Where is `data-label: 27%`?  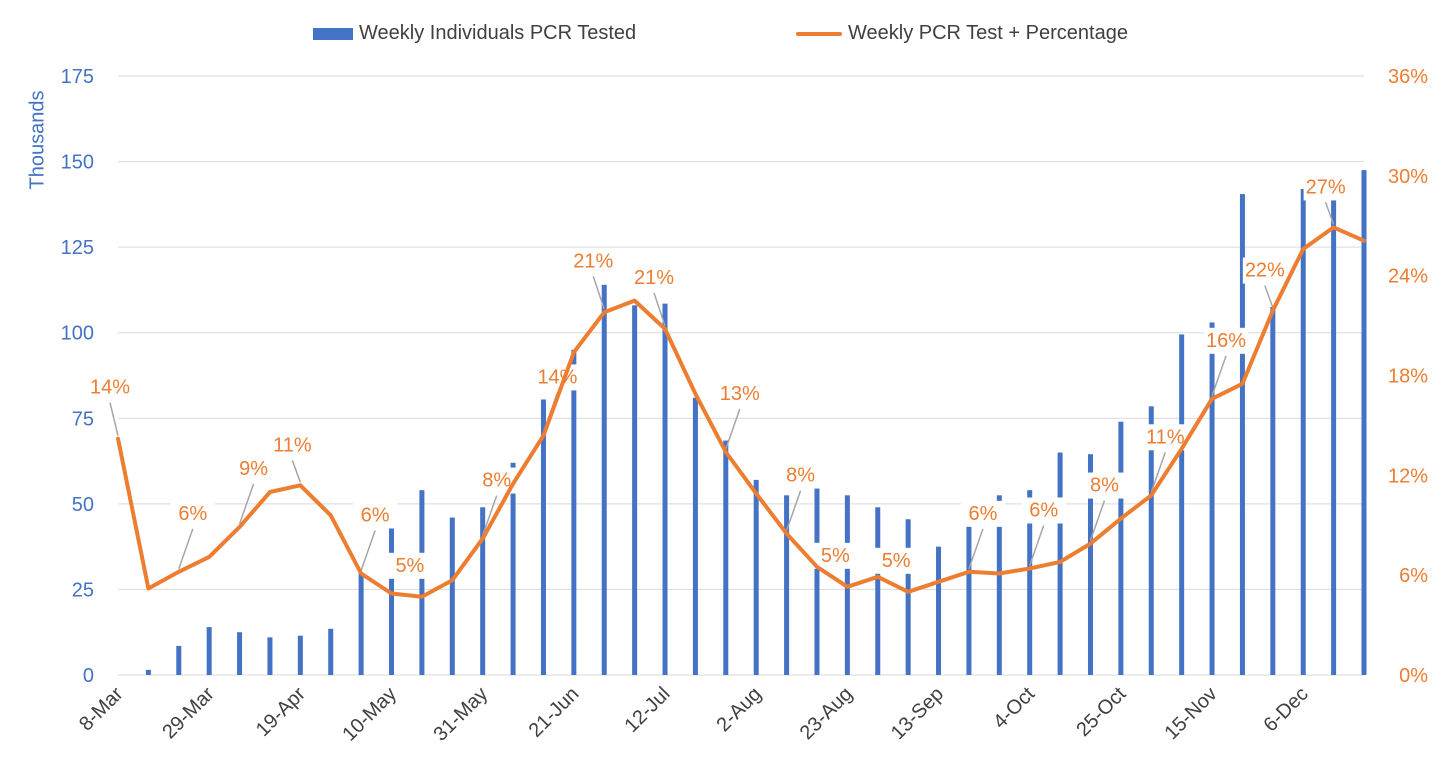
data-label: 27% is located at coordinates (1326, 187).